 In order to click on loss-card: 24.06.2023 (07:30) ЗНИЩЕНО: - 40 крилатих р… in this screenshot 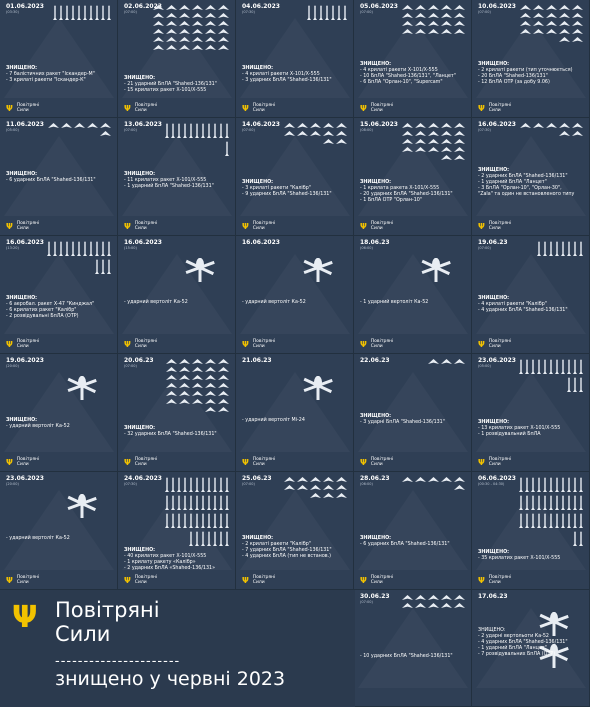, I will do `click(177, 531)`.